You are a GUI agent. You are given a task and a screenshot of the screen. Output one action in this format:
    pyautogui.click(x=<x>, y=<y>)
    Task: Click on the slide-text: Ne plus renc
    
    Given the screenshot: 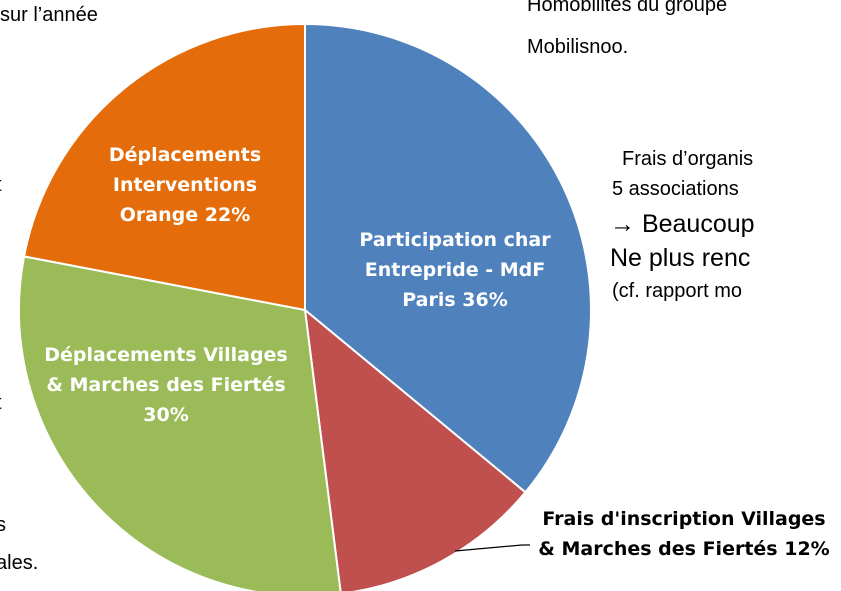 What is the action you would take?
    pyautogui.click(x=680, y=258)
    